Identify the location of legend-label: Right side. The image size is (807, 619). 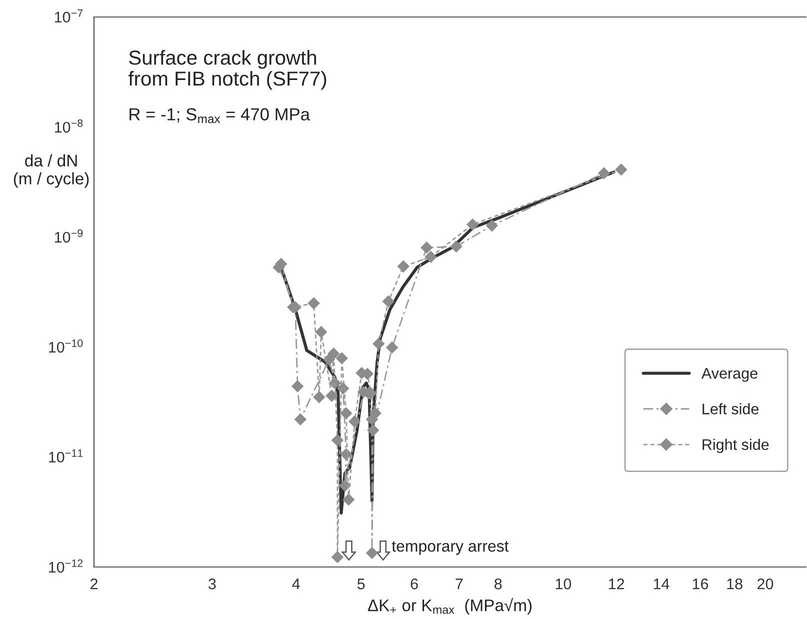
(735, 446).